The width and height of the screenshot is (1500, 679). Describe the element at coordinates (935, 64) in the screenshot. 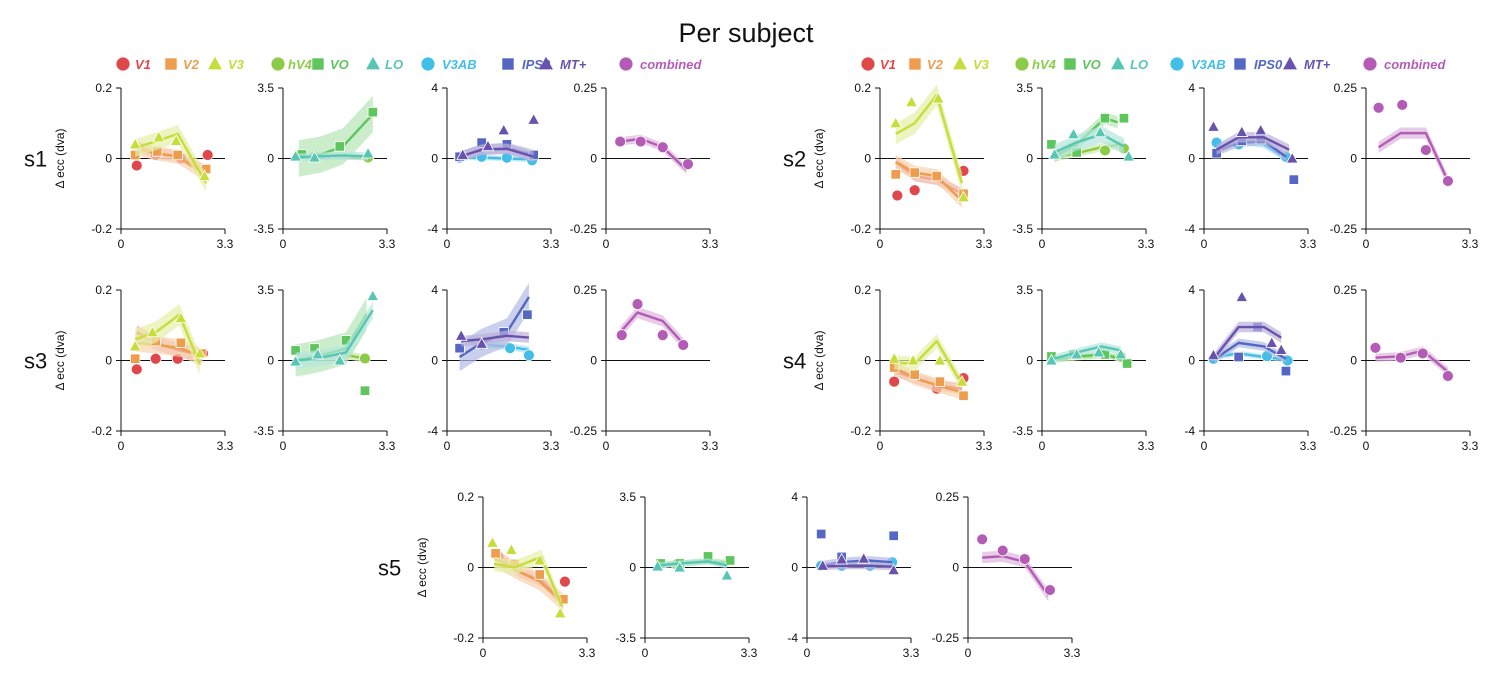

I see `legend-label: V2` at that location.